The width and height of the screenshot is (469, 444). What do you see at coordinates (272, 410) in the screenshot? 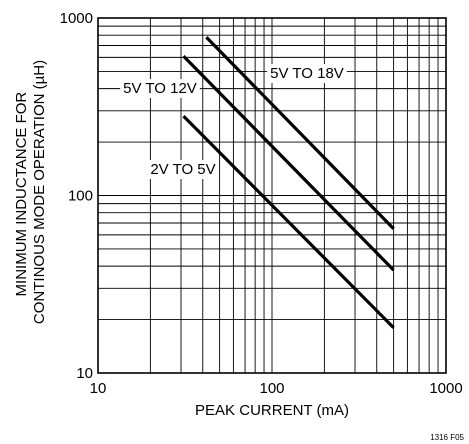
I see `x-axis-title: PEAK CURRENT (mA)` at bounding box center [272, 410].